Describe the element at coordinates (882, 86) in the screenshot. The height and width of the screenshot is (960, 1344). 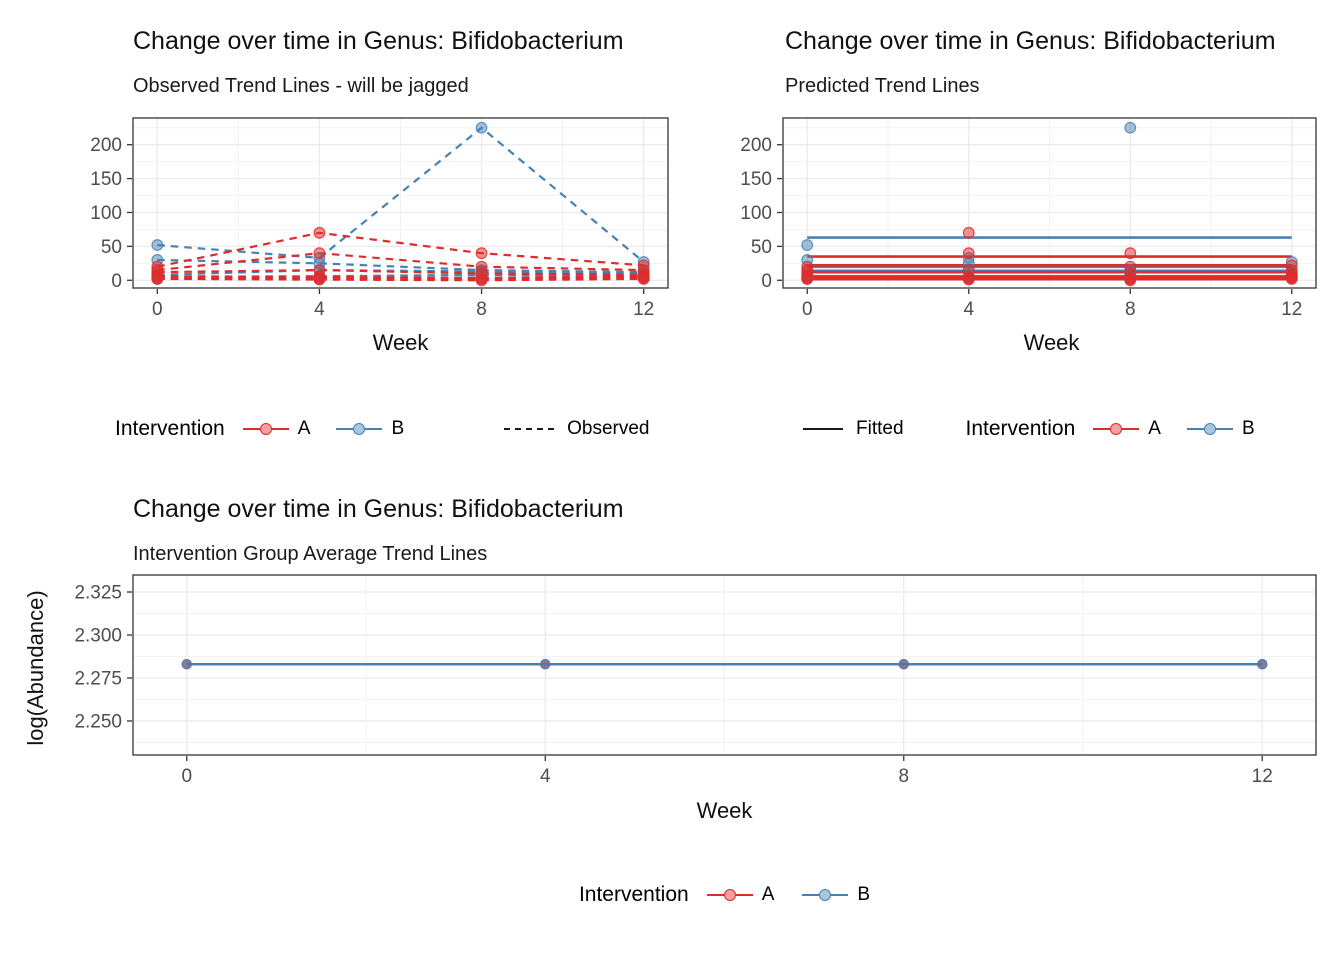
I see `predicted-subtitle: Predicted Trend Lines` at that location.